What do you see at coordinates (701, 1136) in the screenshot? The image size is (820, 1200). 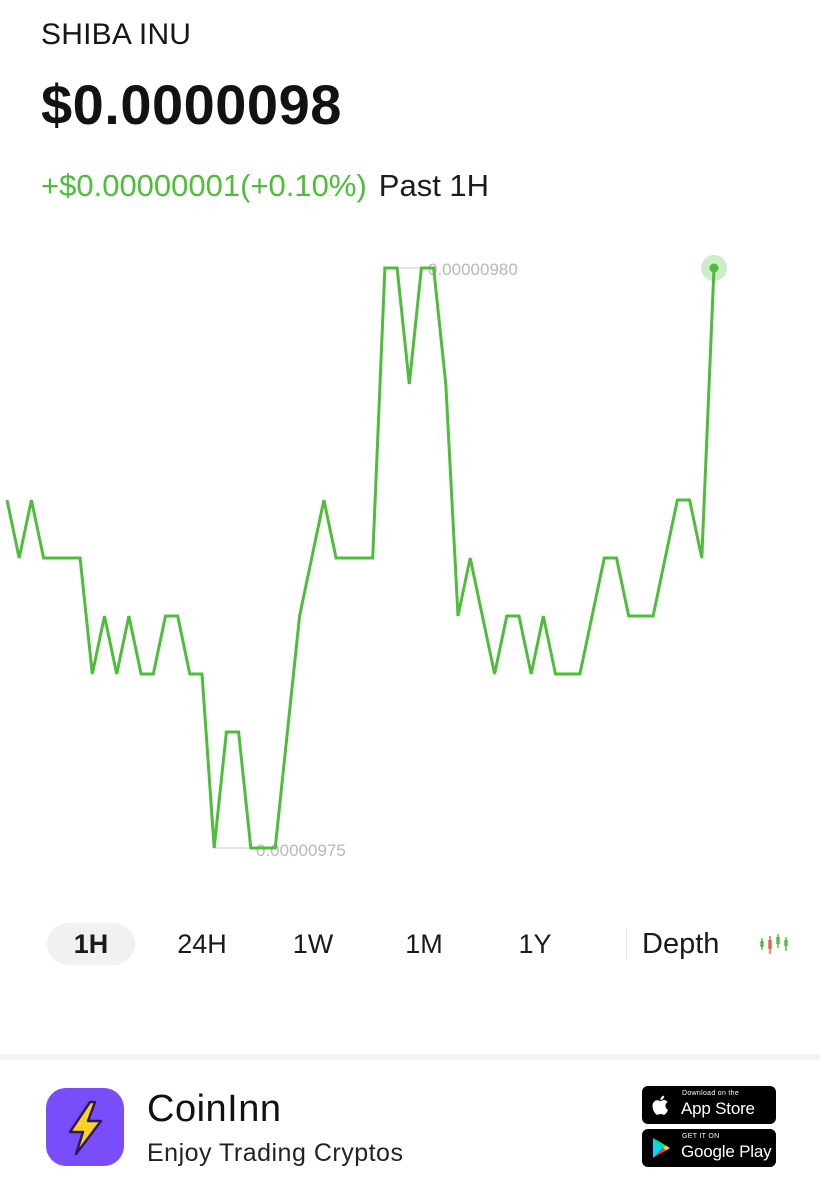 I see `google-play-small-text: GET IT ON` at bounding box center [701, 1136].